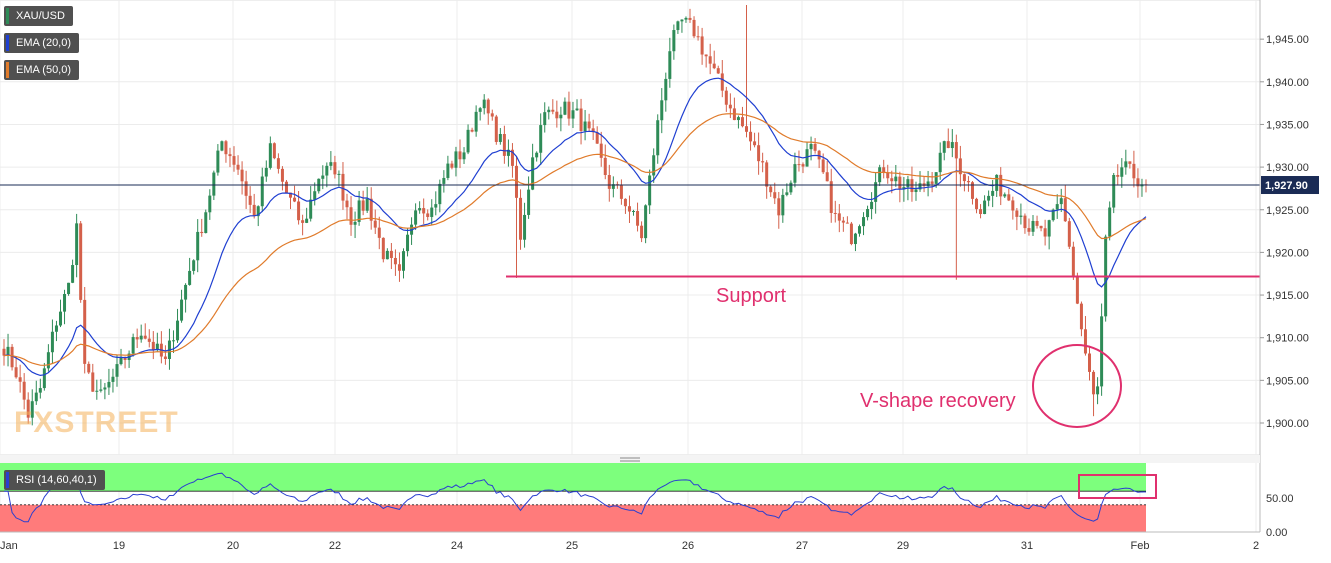  Describe the element at coordinates (119, 546) in the screenshot. I see `time-tick-label: 19` at that location.